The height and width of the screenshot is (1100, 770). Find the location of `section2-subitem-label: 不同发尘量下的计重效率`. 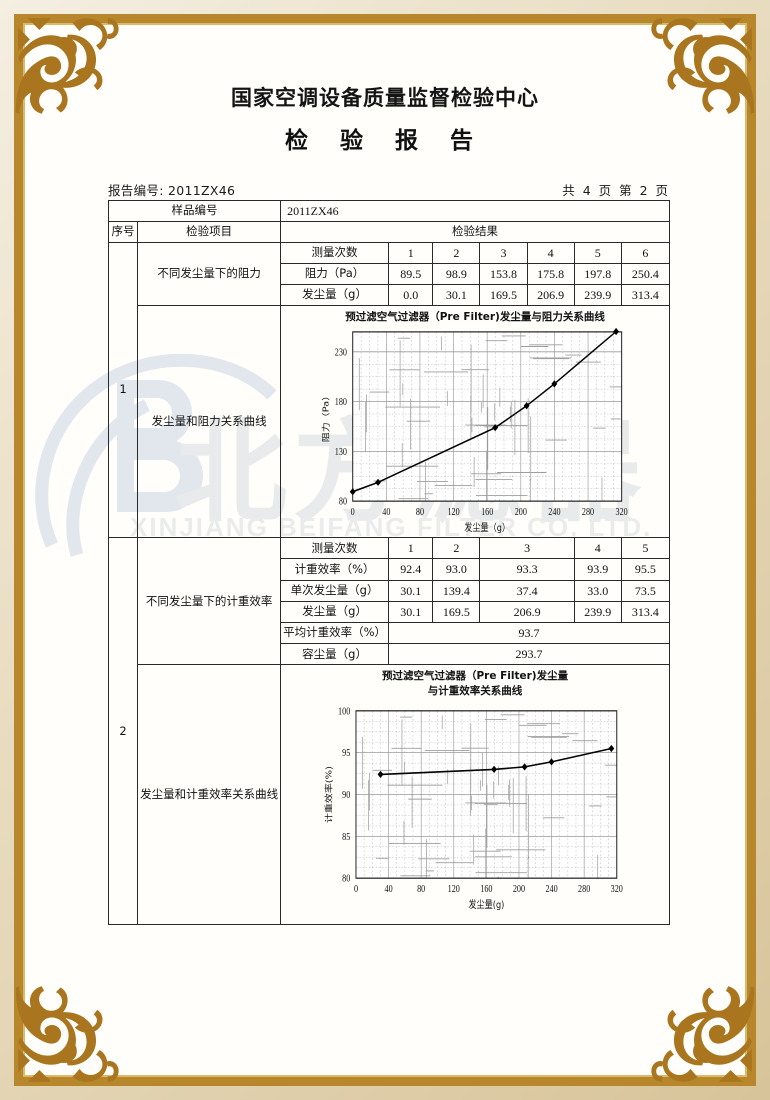

section2-subitem-label: 不同发尘量下的计重效率 is located at coordinates (209, 601).